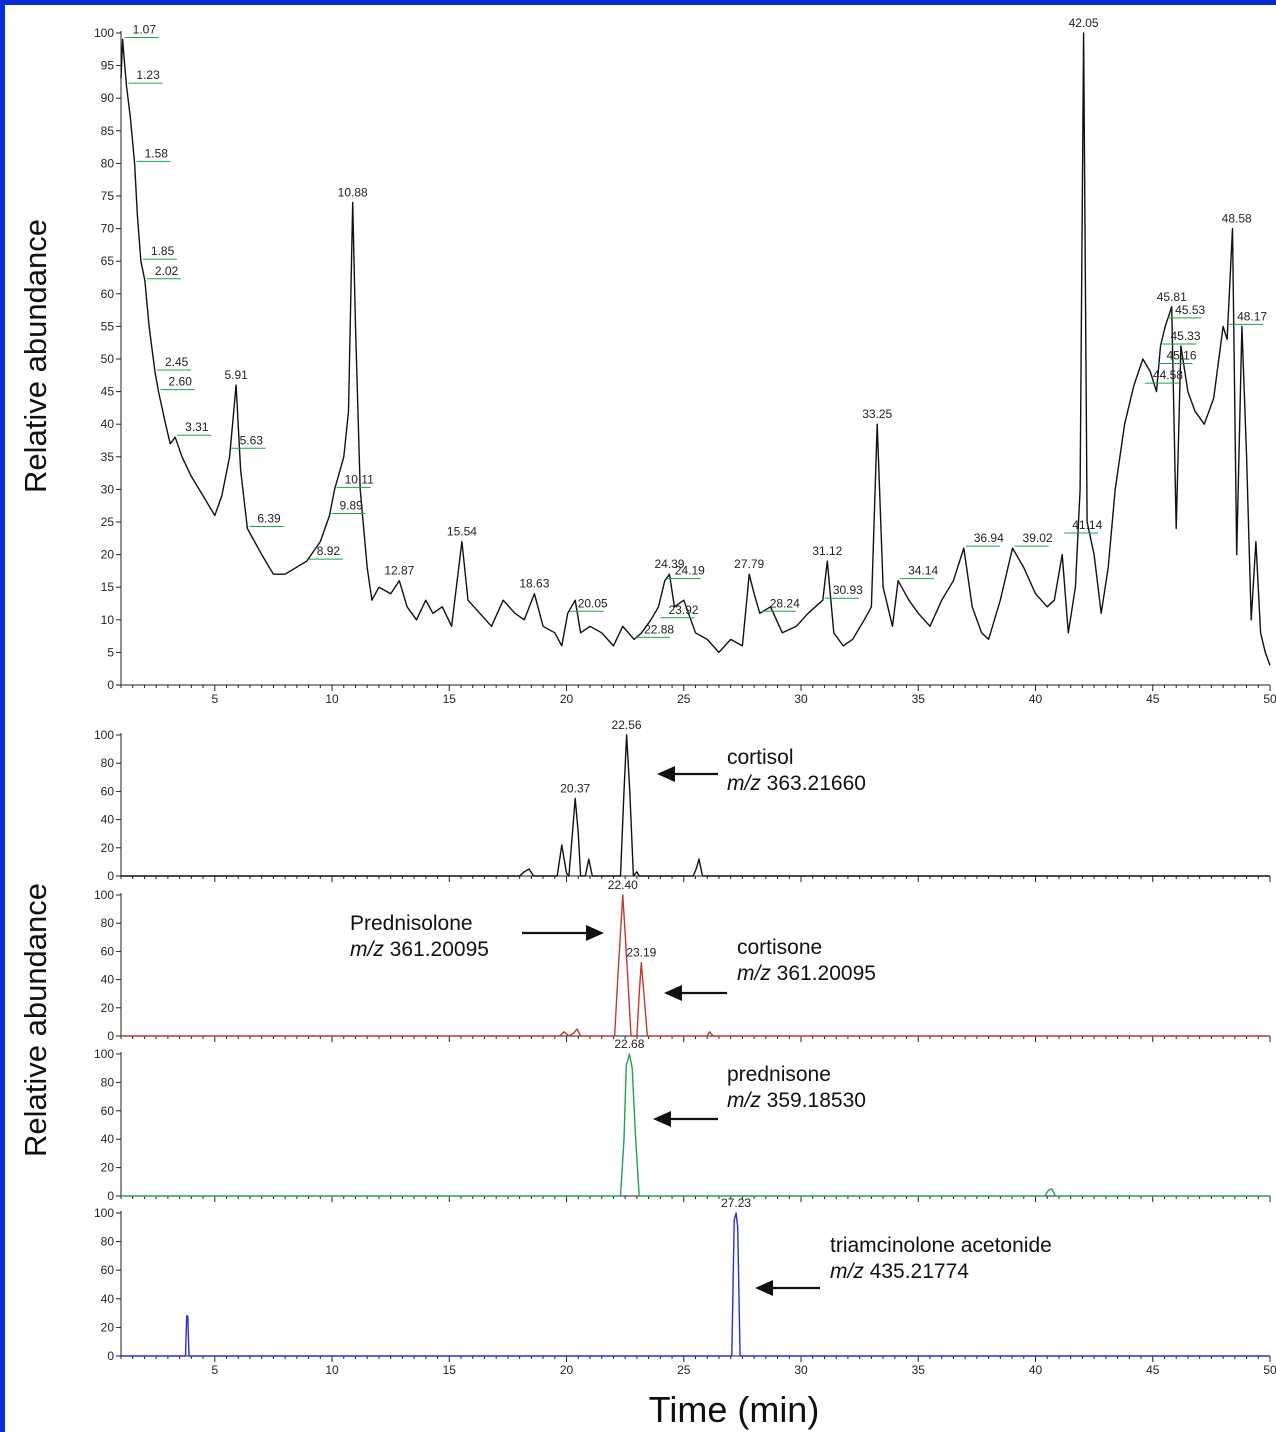 This screenshot has height=1432, width=1276. Describe the element at coordinates (1172, 297) in the screenshot. I see `peak-label: 45.81` at that location.